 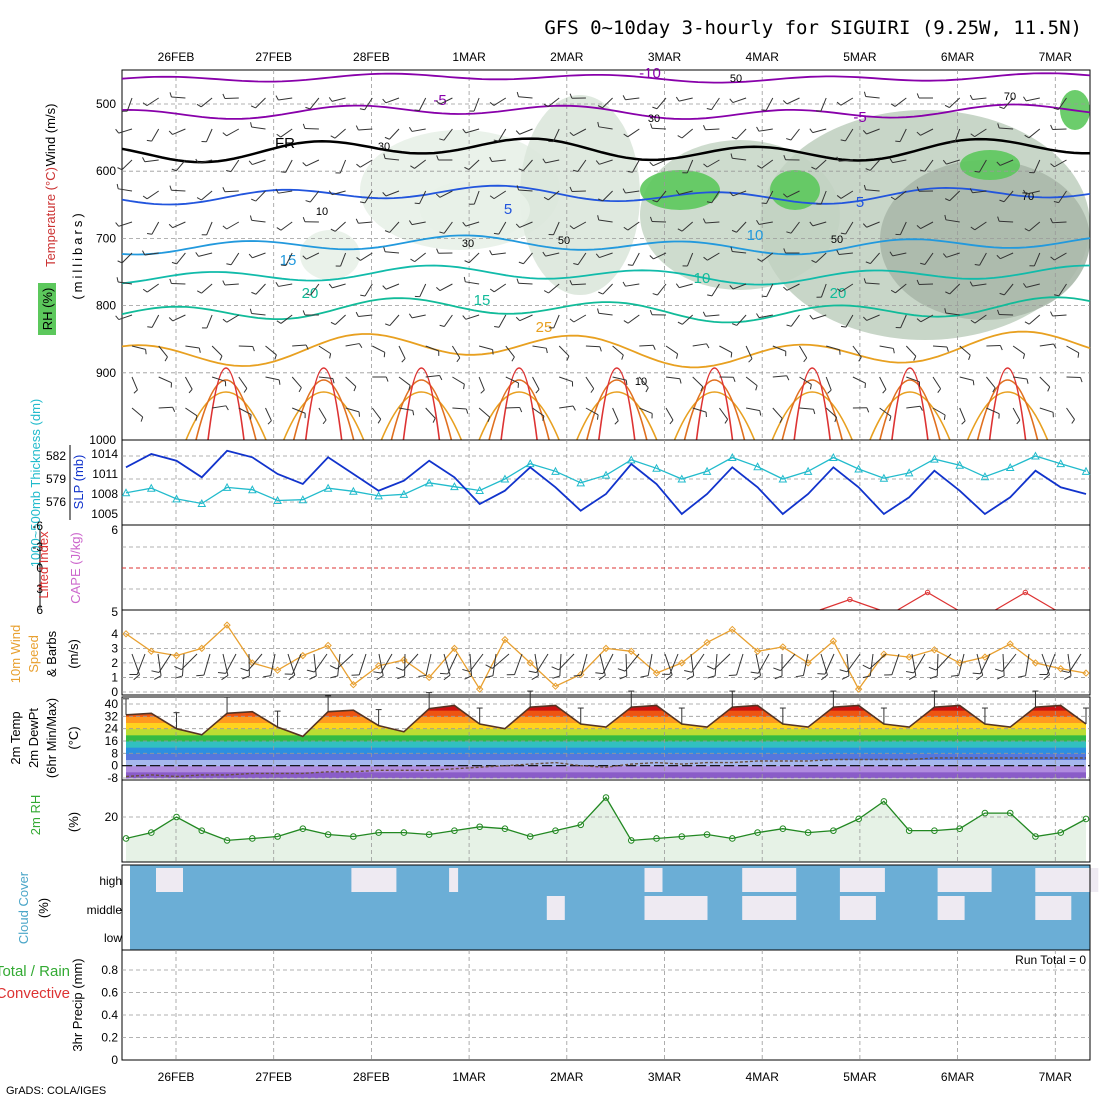 I want to click on wind10m-unit: (m/s), so click(x=73, y=654).